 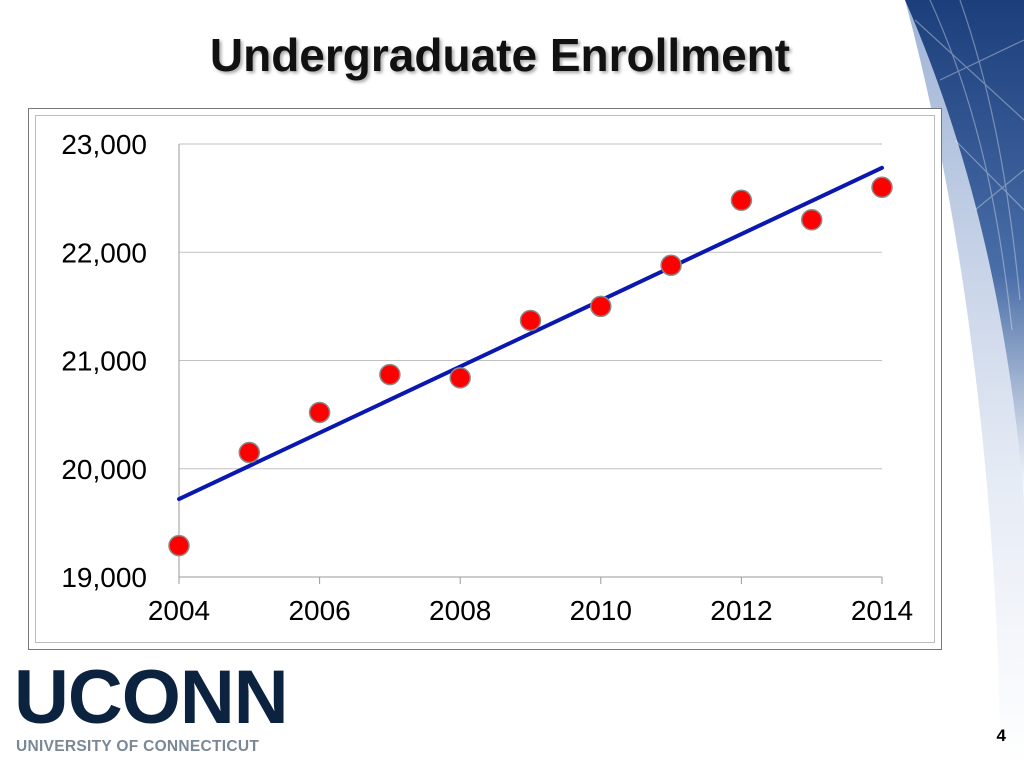 I want to click on x-tick-label: 2014, so click(x=882, y=610).